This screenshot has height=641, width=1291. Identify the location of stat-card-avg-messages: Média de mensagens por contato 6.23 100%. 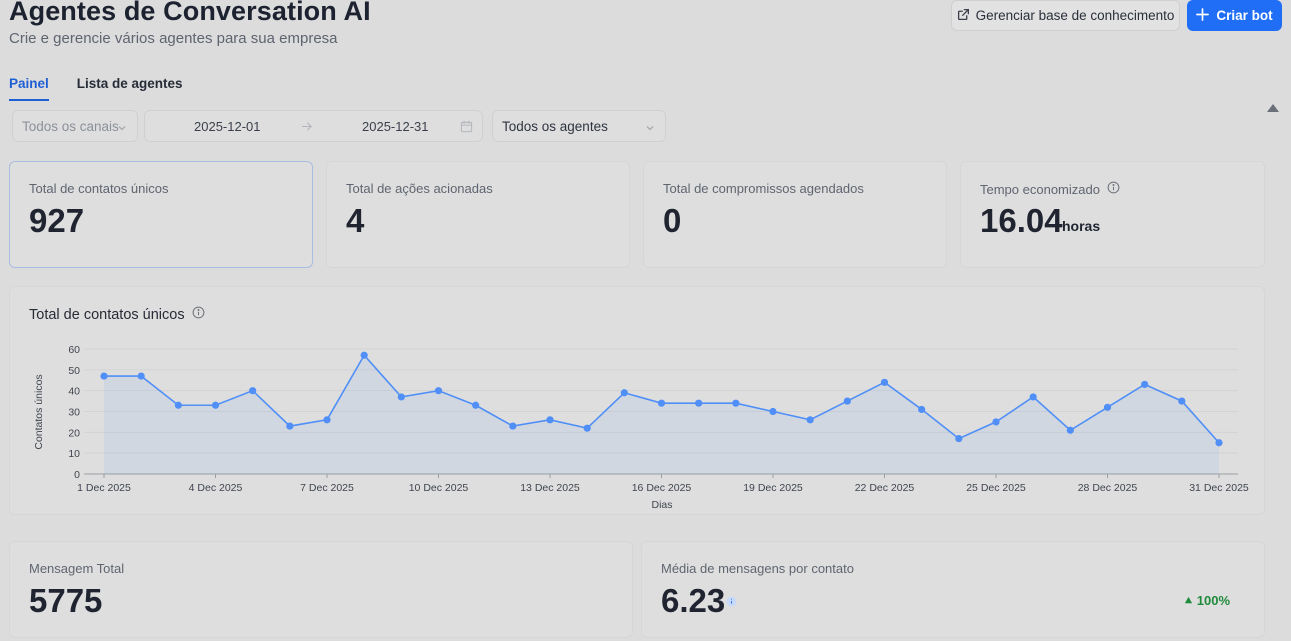
(953, 589).